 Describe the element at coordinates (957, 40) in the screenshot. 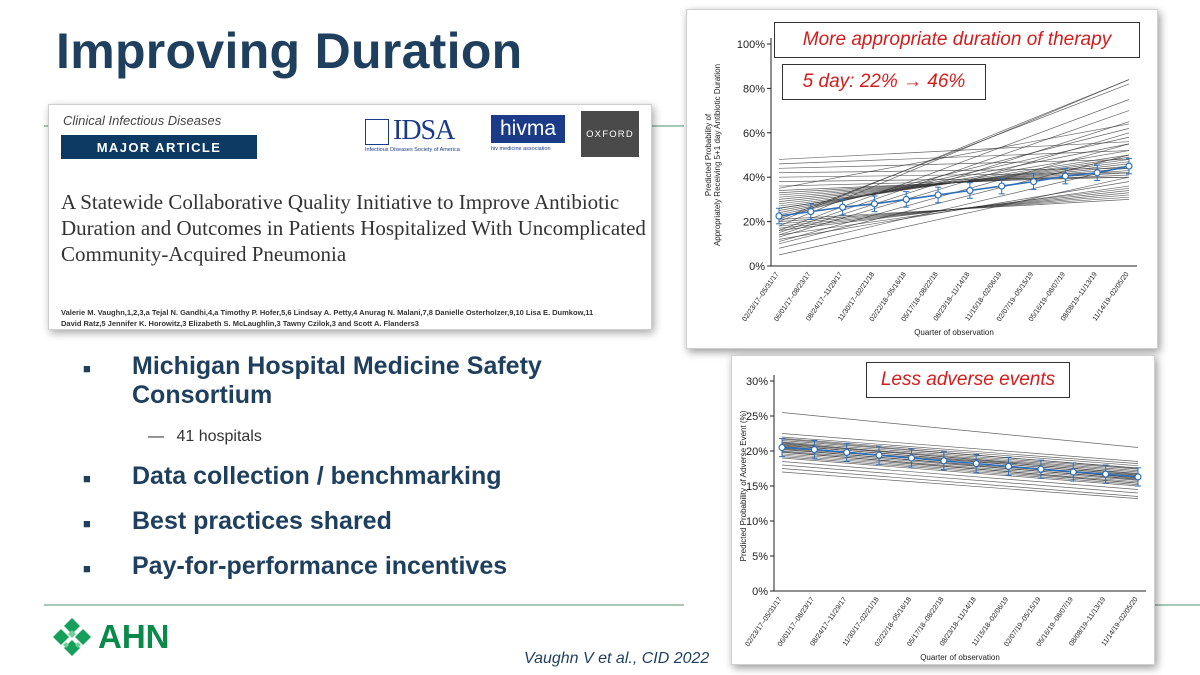

I see `duration-callout: More appropriate duration of therapy` at that location.